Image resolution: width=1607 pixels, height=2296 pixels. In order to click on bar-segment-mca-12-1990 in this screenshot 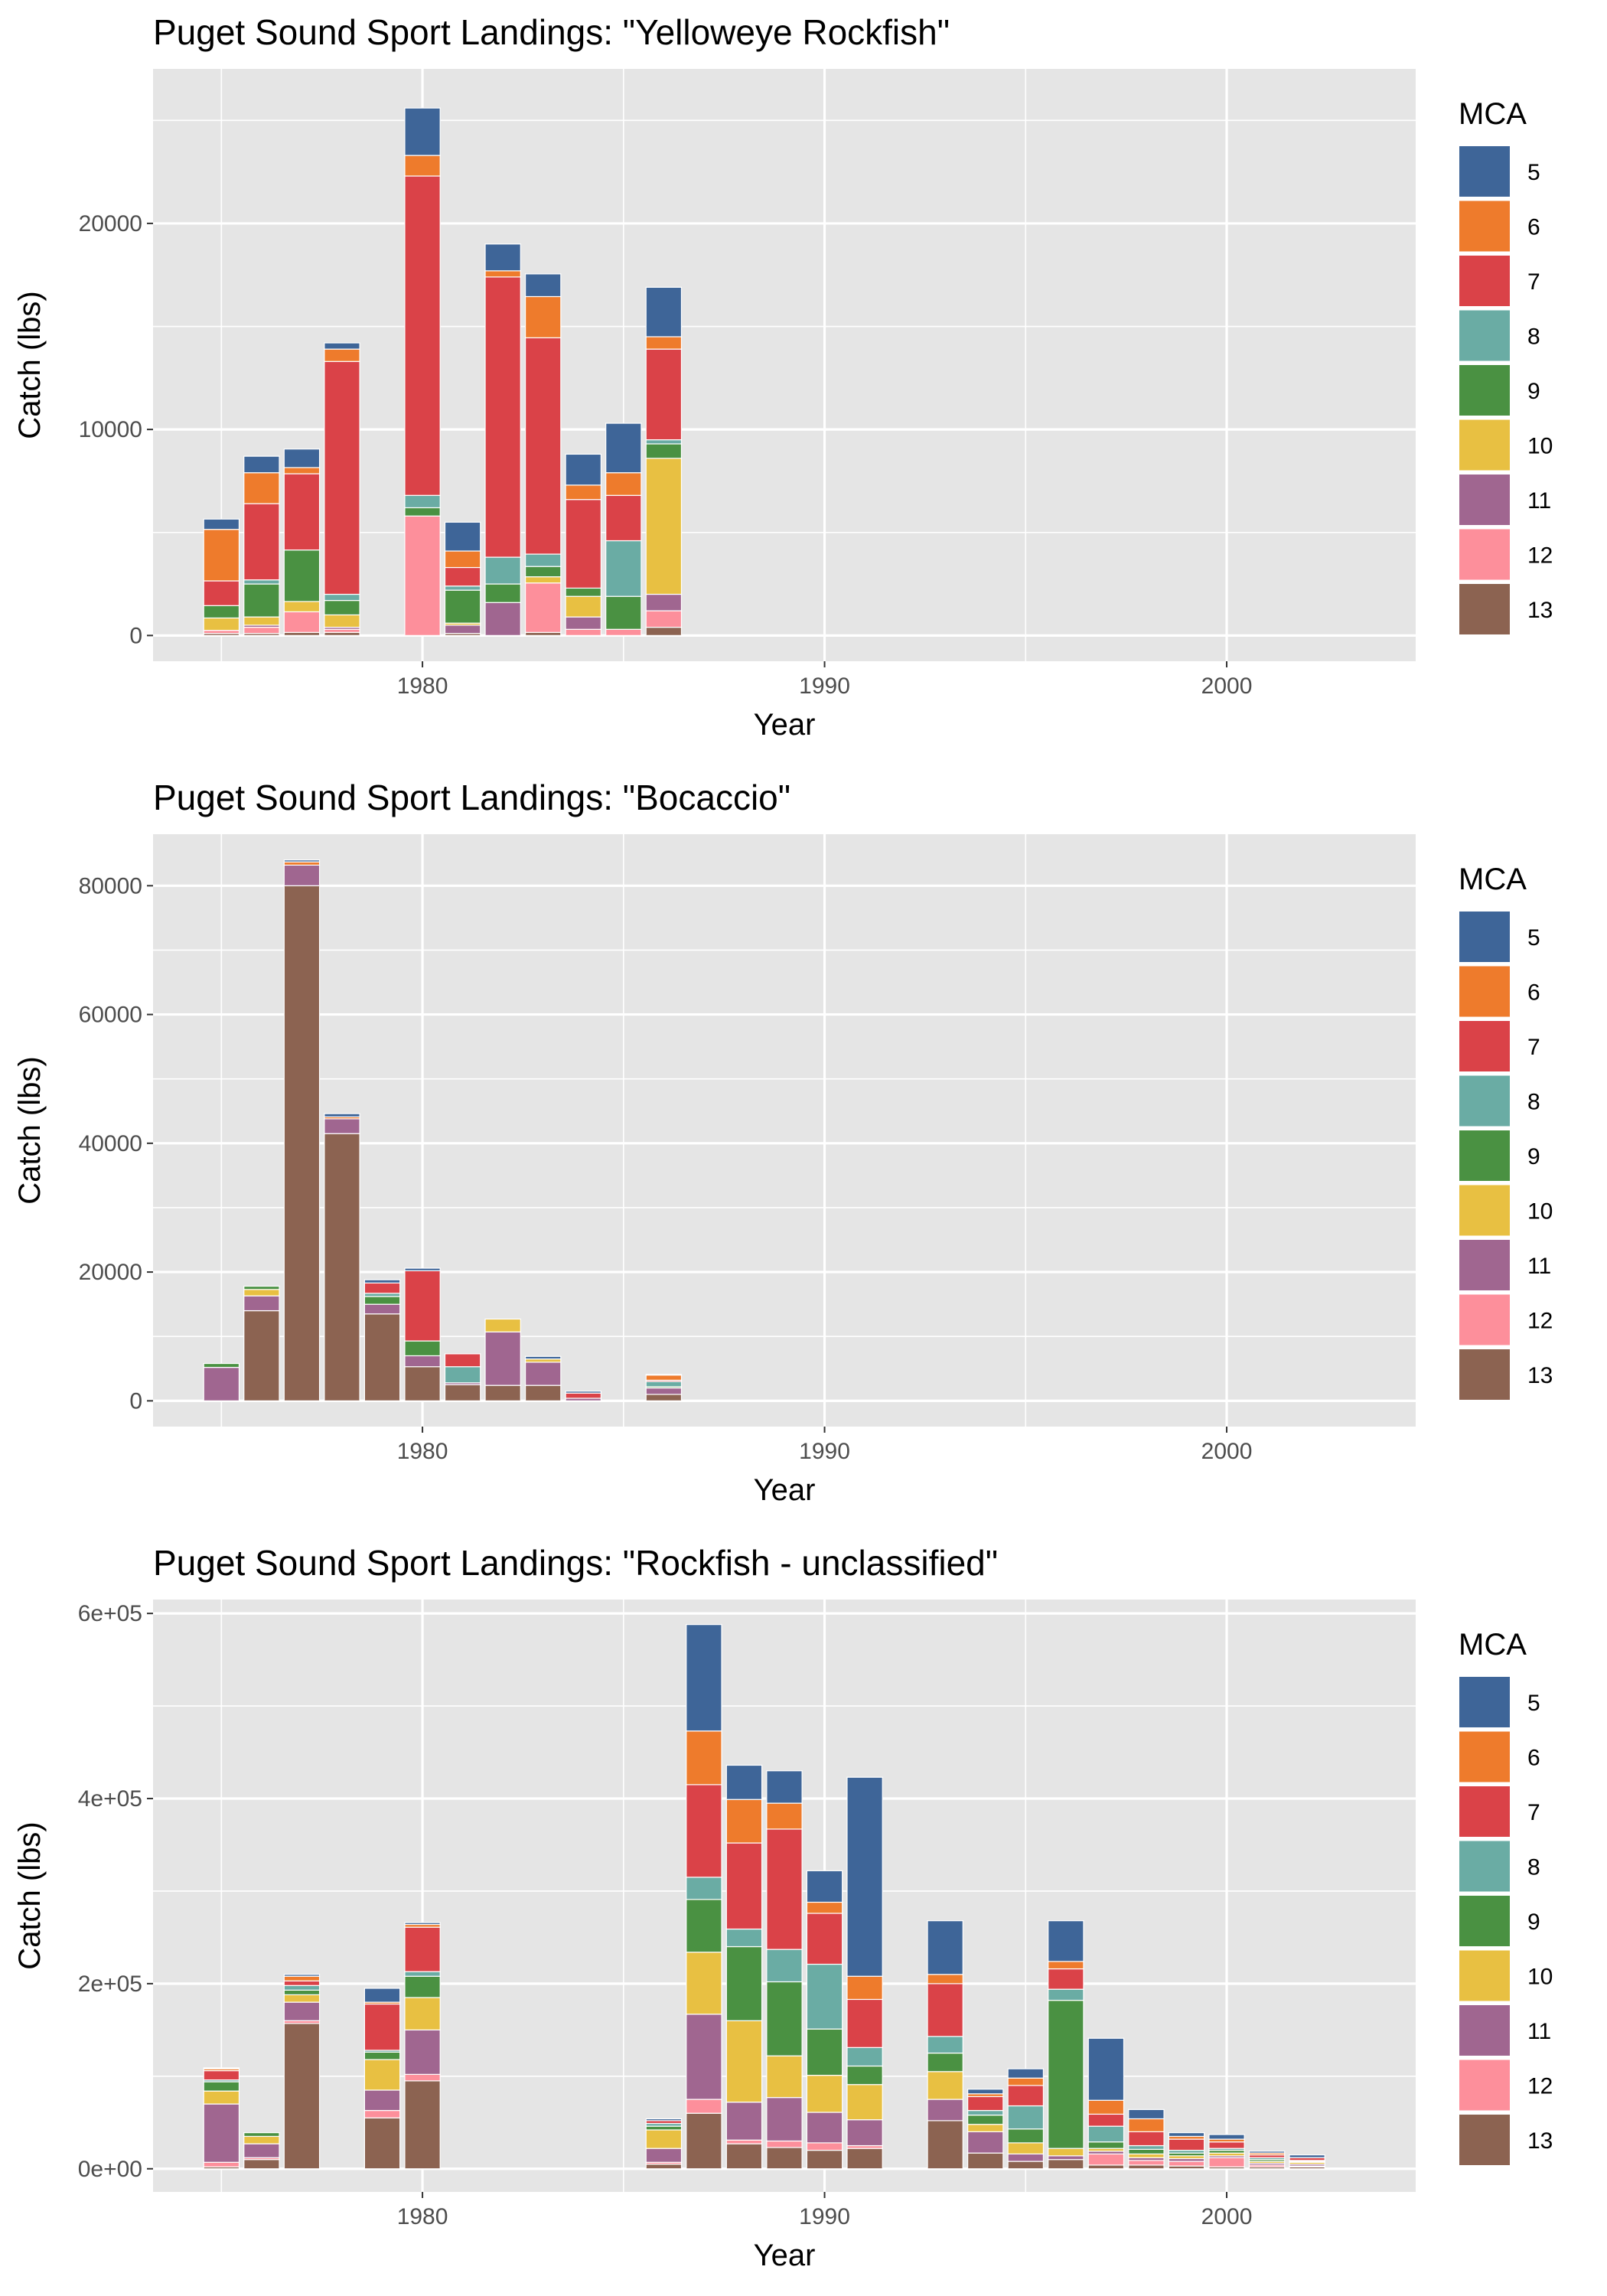, I will do `click(825, 2146)`.